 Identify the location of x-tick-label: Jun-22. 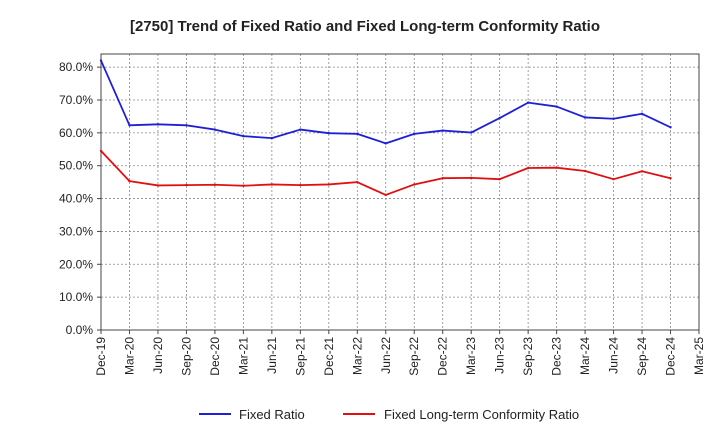
(386, 355).